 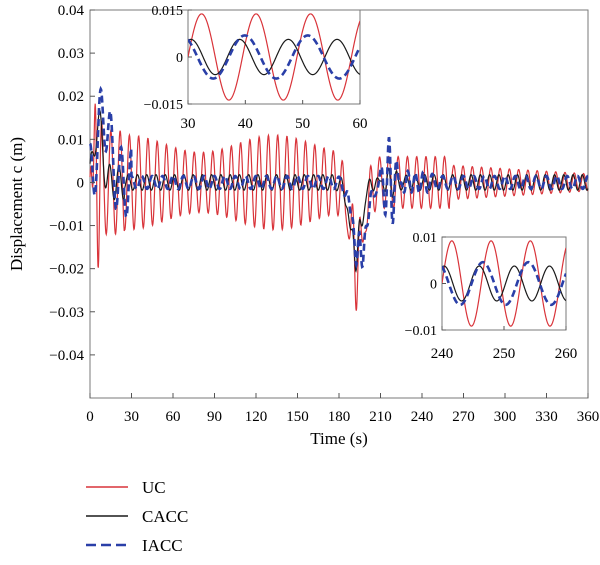 What do you see at coordinates (245, 124) in the screenshot?
I see `inset-x-tick-label: 40` at bounding box center [245, 124].